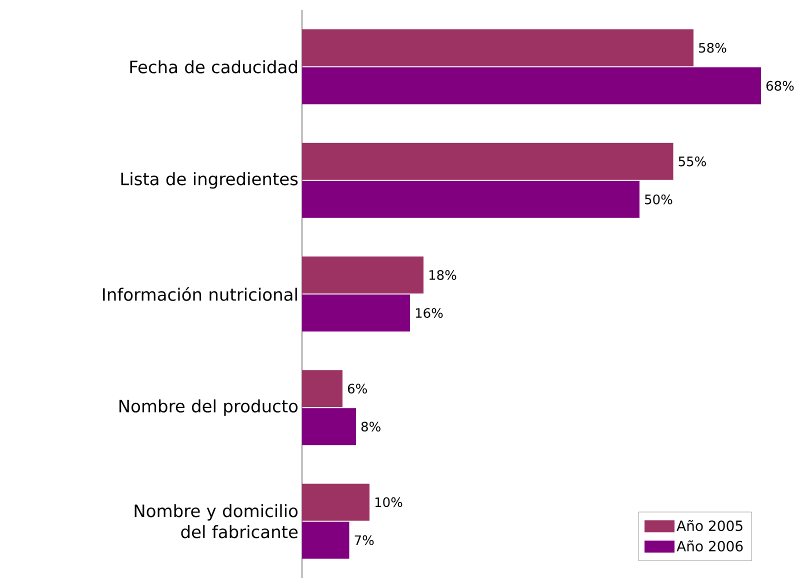 This screenshot has width=800, height=578. What do you see at coordinates (200, 294) in the screenshot?
I see `y-tick-label: Información nutricional` at bounding box center [200, 294].